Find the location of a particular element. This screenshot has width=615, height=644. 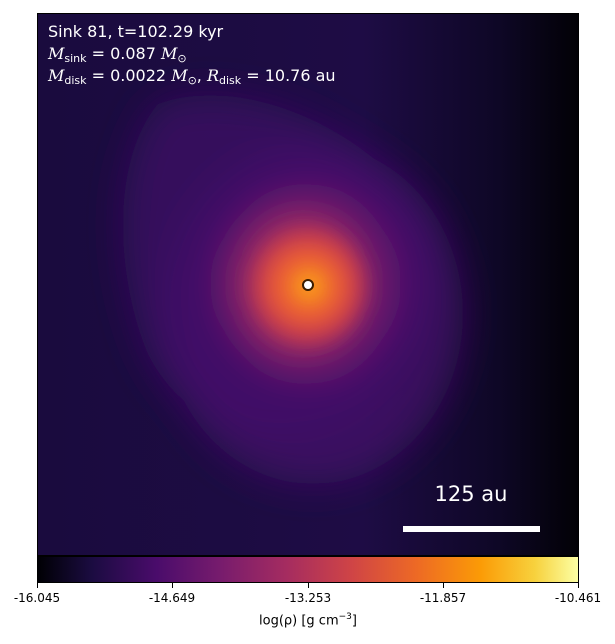

colorbar-tick-label: -14.649 is located at coordinates (172, 598).